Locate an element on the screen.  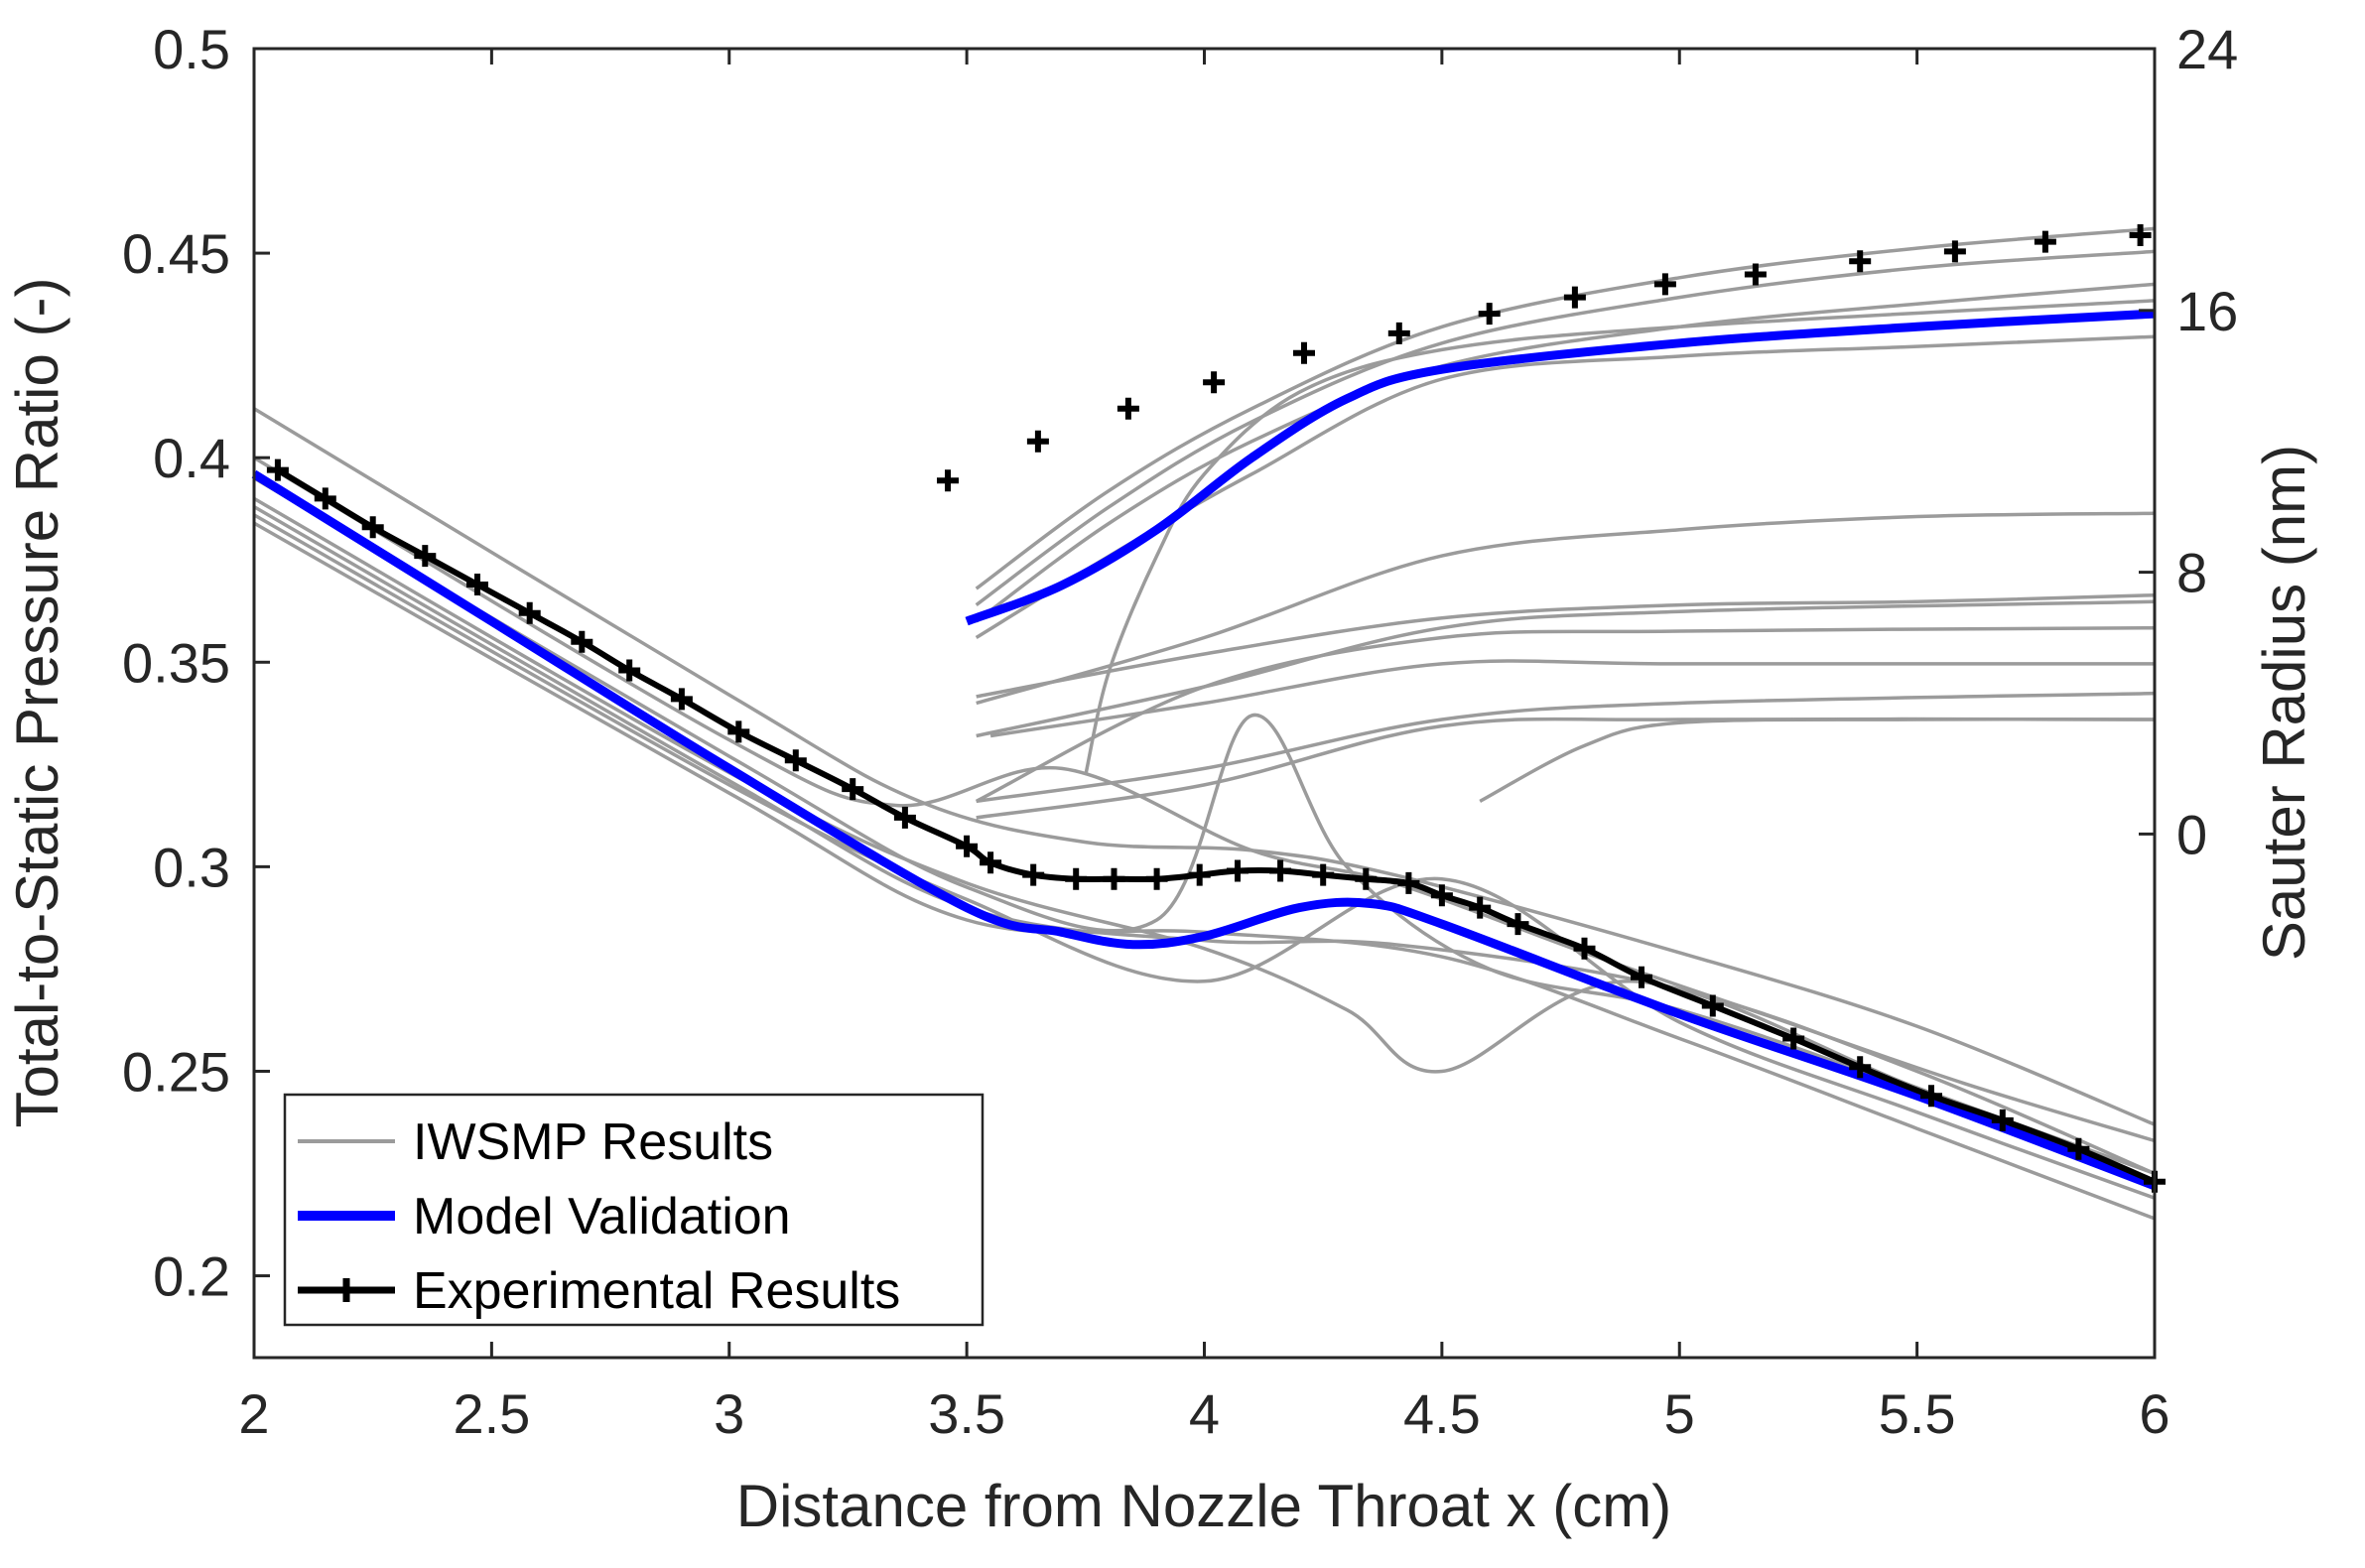
legend-marker-experimental is located at coordinates (346, 1290).